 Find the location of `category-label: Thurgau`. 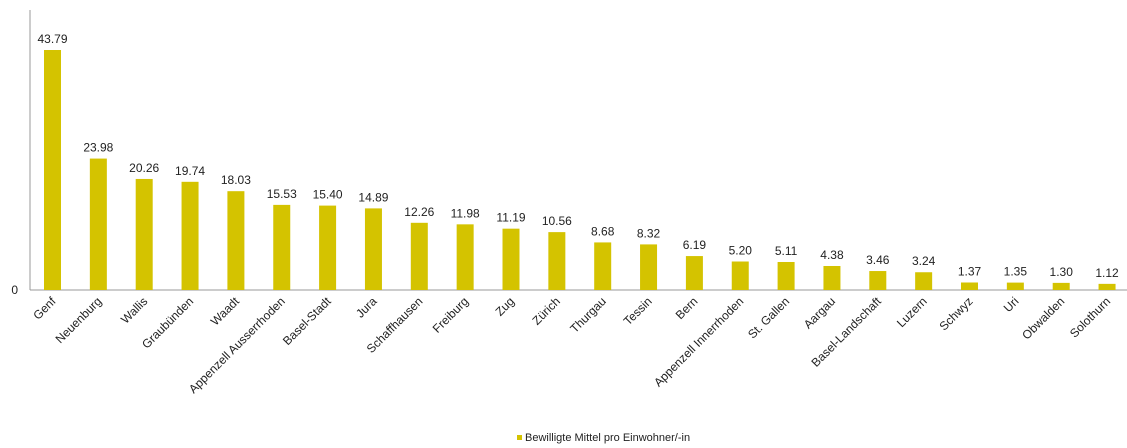

category-label: Thurgau is located at coordinates (588, 315).